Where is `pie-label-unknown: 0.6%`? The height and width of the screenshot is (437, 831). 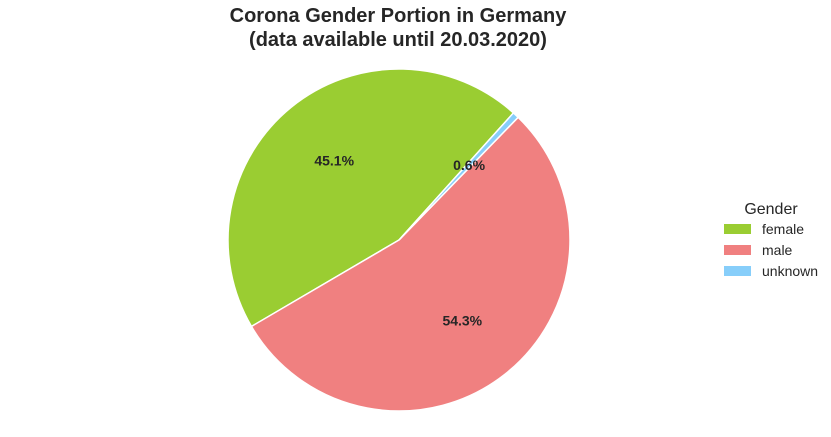
pie-label-unknown: 0.6% is located at coordinates (469, 165).